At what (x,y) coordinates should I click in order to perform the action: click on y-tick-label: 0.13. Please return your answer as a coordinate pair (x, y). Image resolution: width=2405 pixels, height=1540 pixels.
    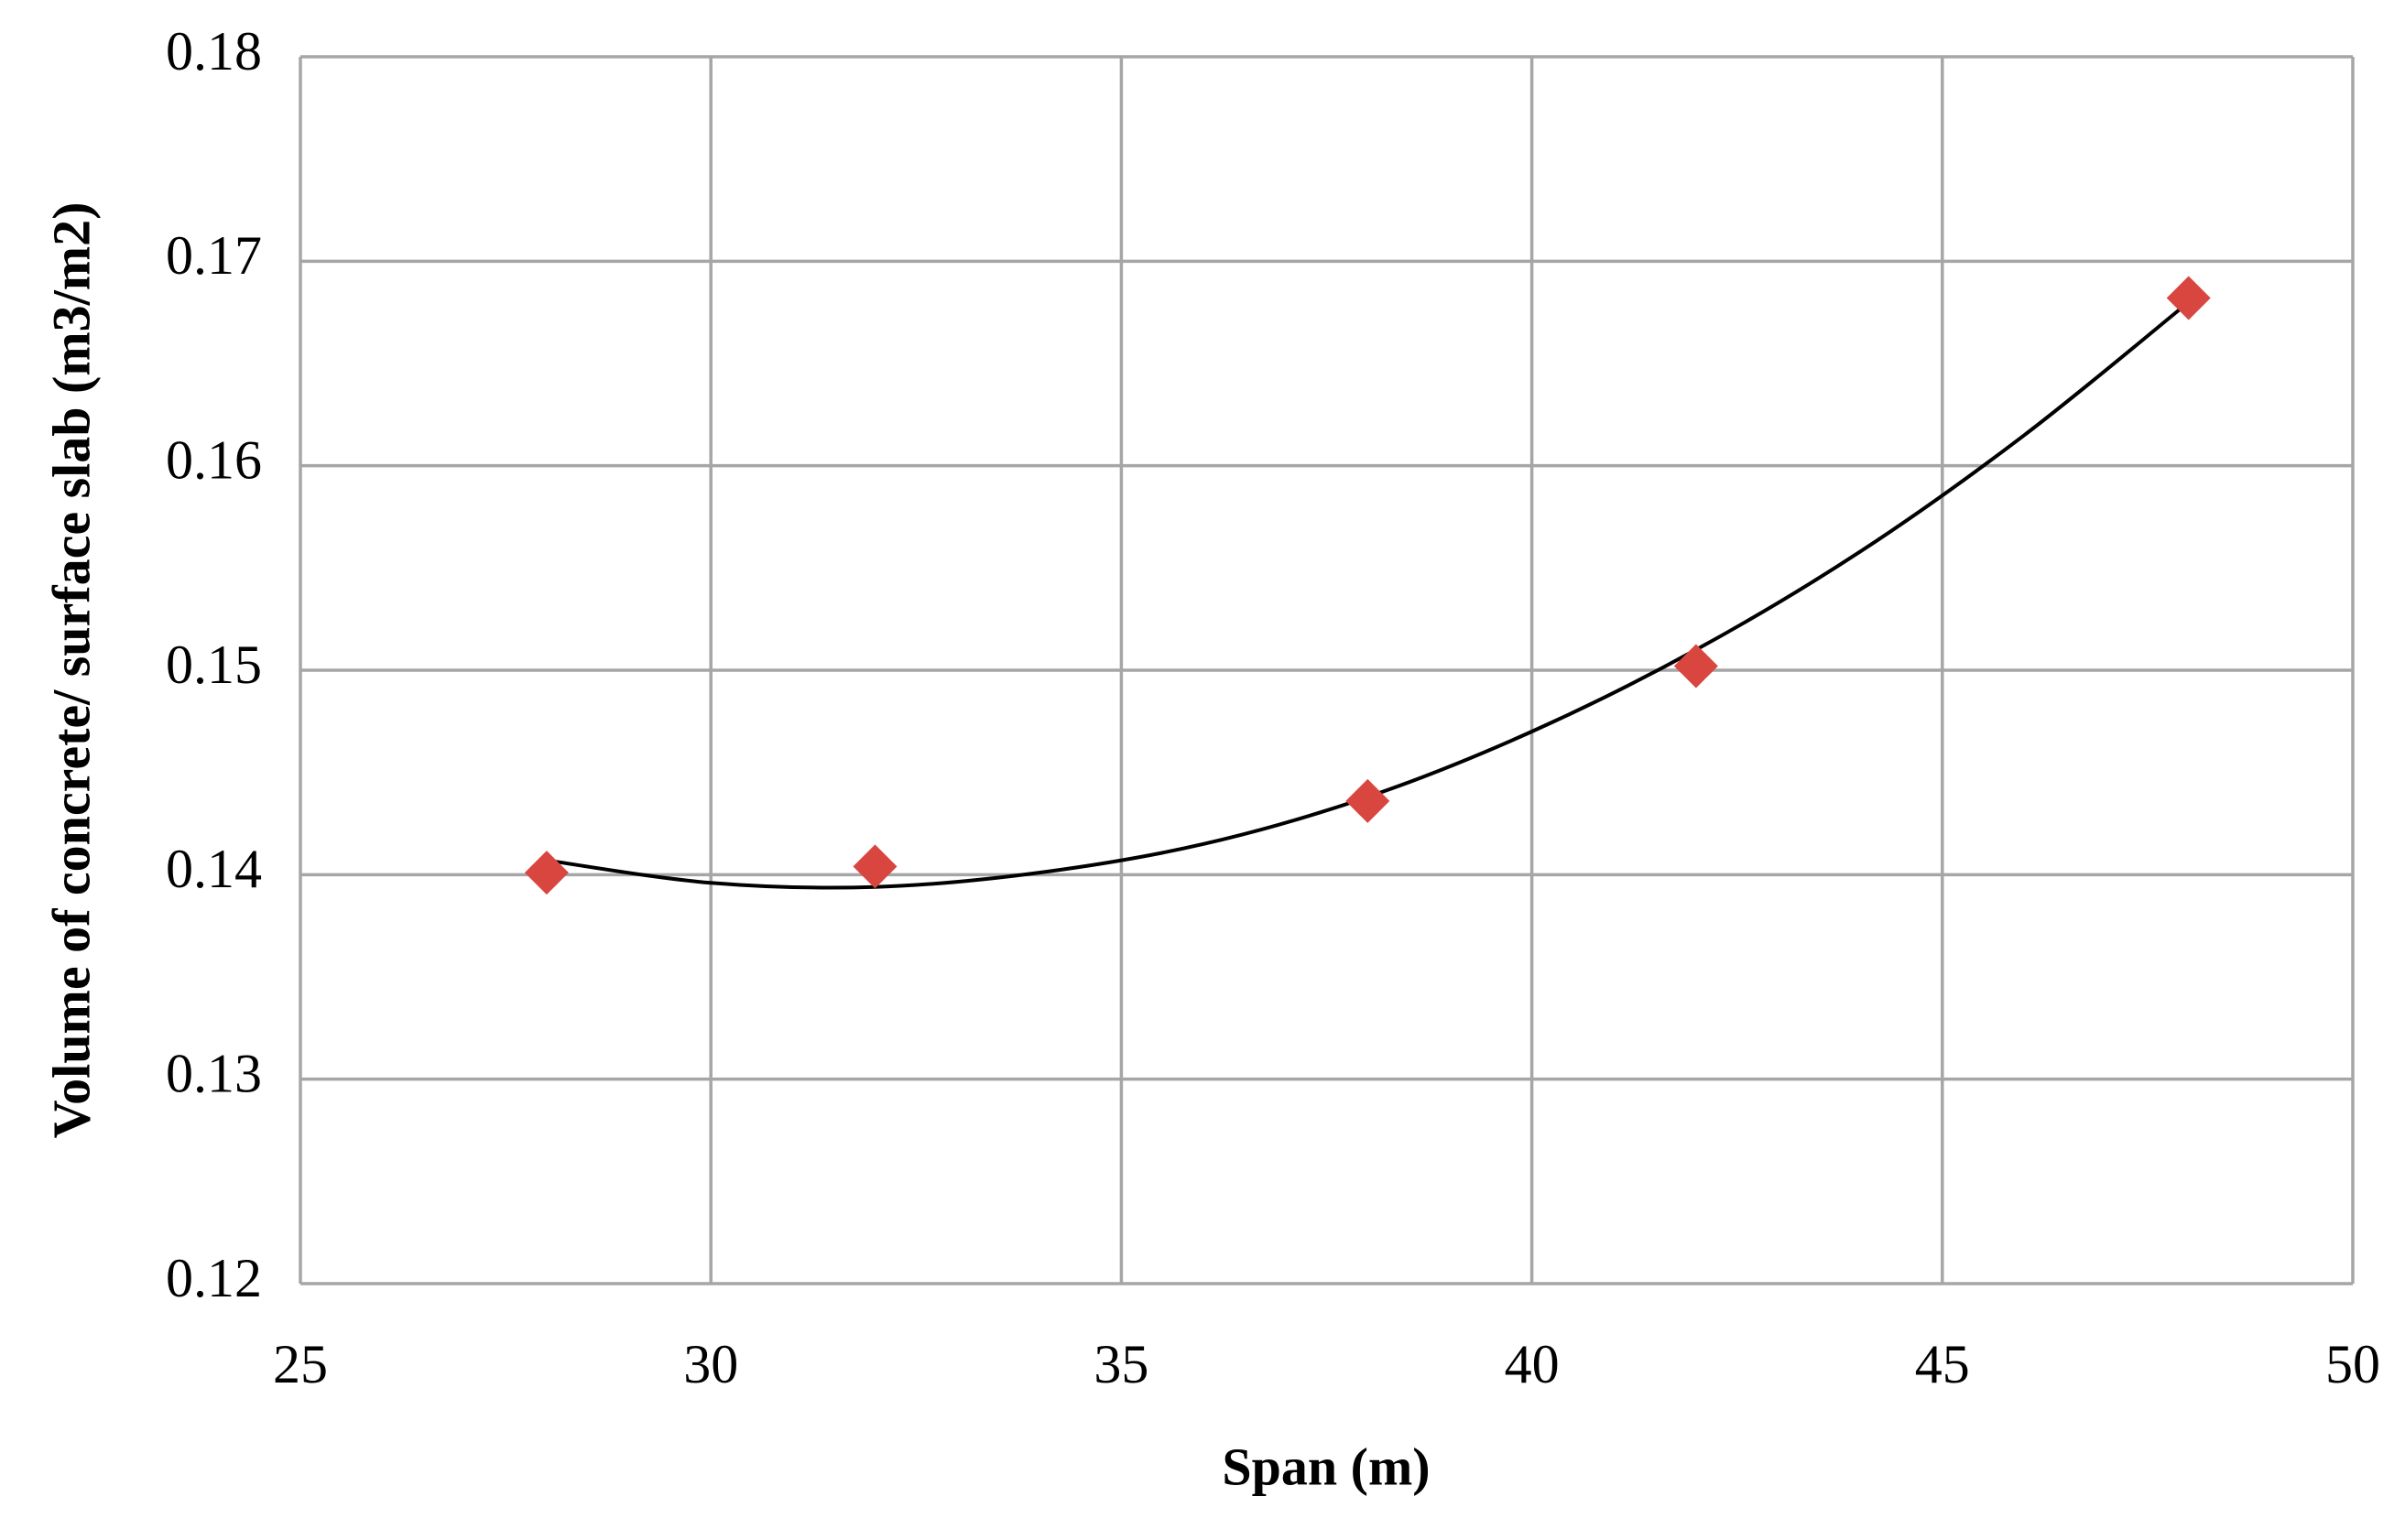
    Looking at the image, I should click on (214, 1073).